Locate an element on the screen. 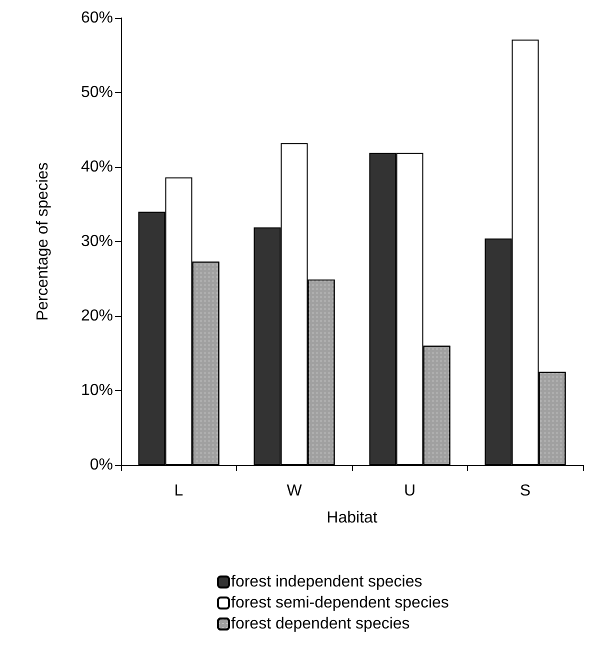 Image resolution: width=595 pixels, height=649 pixels. y-tick-label: 50% is located at coordinates (96, 92).